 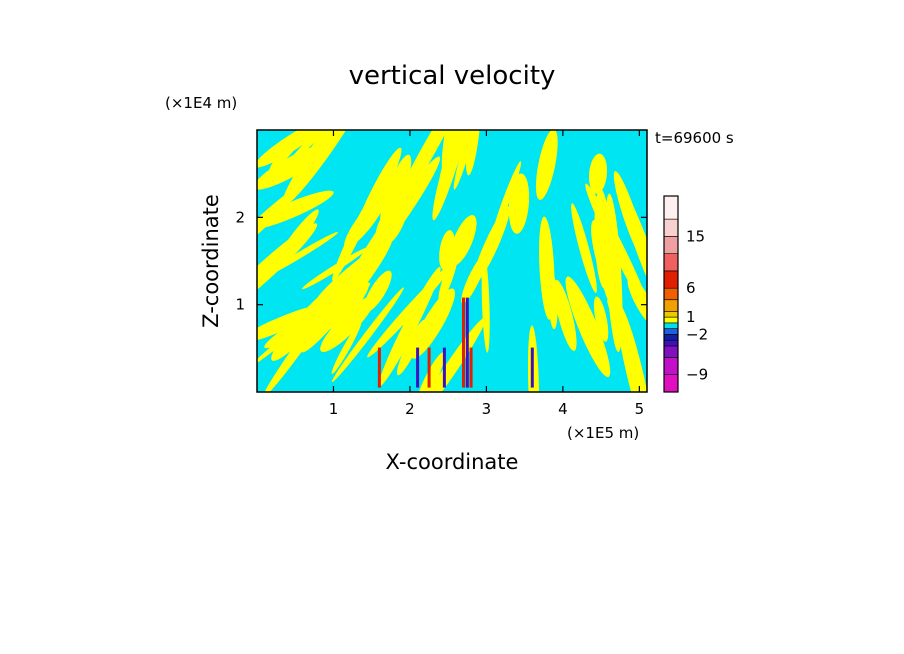 I want to click on chart-title: vertical velocity, so click(x=452, y=76).